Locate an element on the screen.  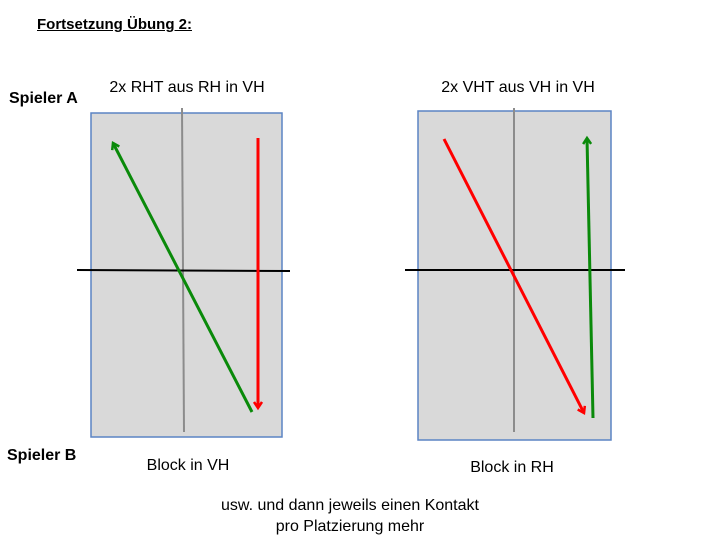
left-net-line is located at coordinates (183, 270).